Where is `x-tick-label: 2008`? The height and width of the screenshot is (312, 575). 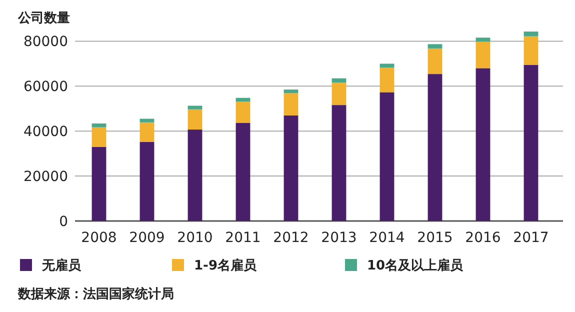
x-tick-label: 2008 is located at coordinates (99, 238).